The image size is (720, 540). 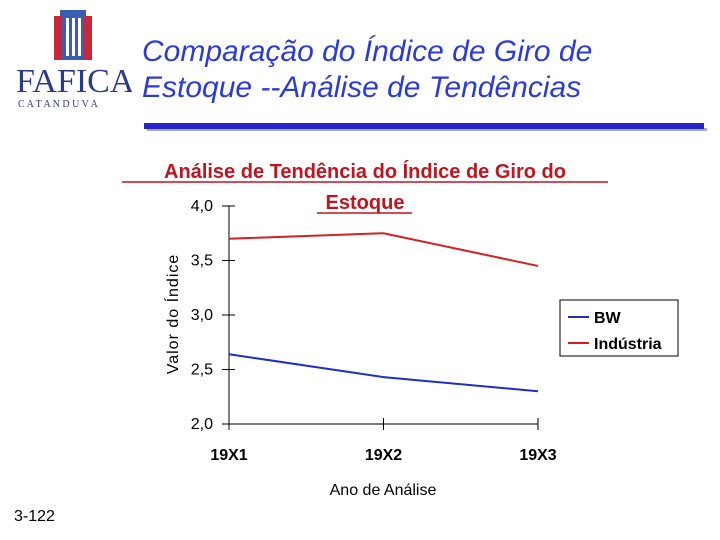 I want to click on y-tick-label: 2,5, so click(x=202, y=370).